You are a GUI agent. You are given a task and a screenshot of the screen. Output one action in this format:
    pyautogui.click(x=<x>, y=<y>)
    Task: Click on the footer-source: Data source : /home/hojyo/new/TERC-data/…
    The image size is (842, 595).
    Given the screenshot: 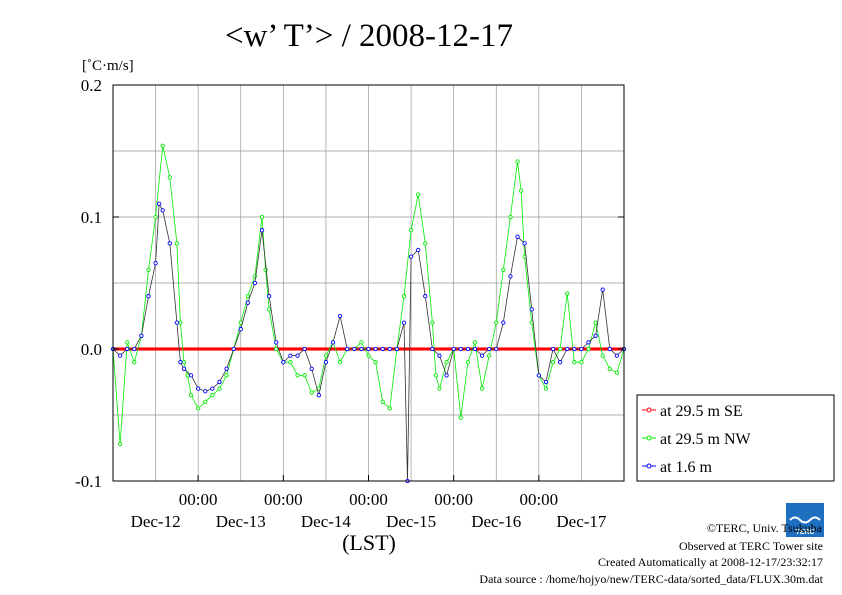 What is the action you would take?
    pyautogui.click(x=651, y=579)
    